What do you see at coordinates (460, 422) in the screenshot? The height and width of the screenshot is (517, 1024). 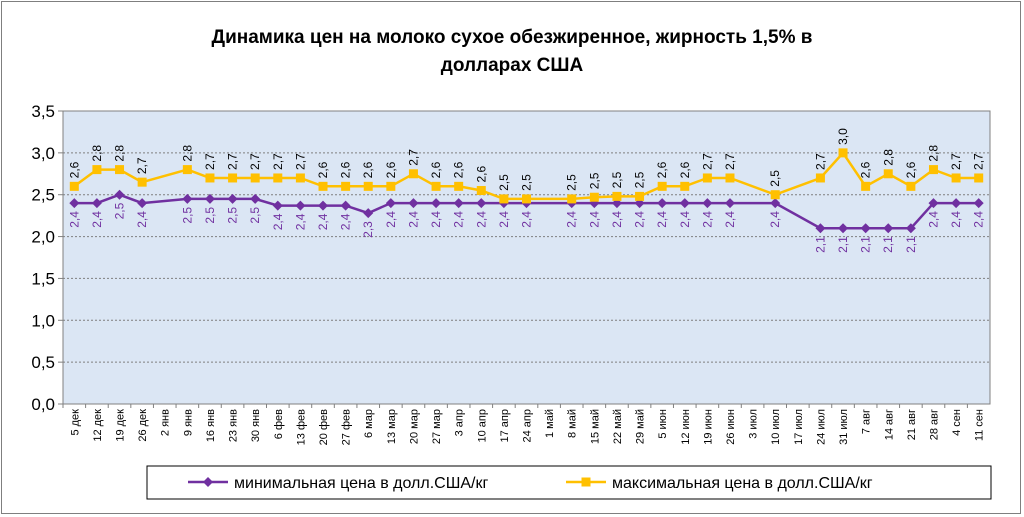 I see `x-tick-label: 3 апр` at bounding box center [460, 422].